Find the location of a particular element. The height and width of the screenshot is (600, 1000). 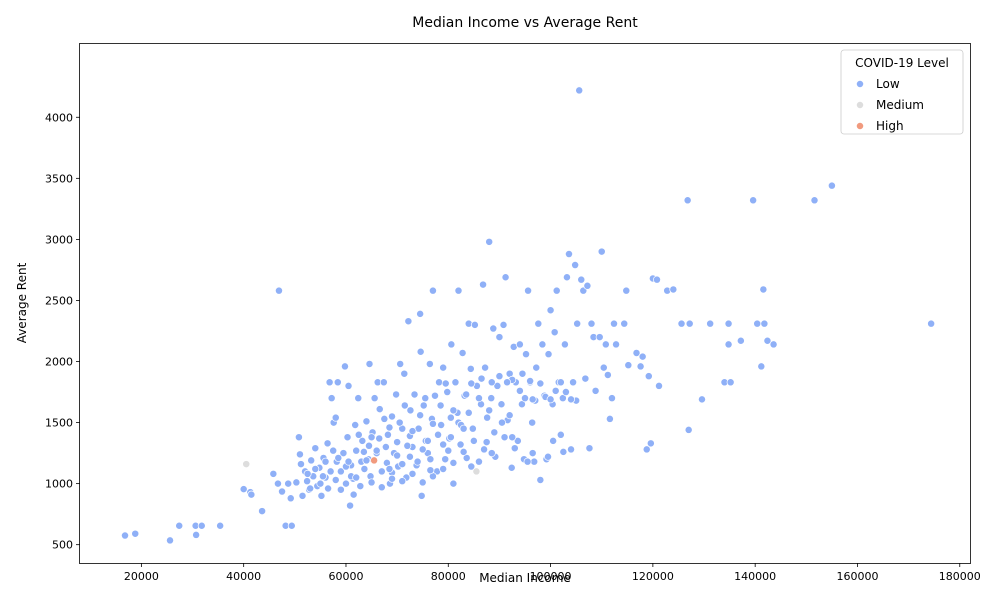

data-point-high is located at coordinates (374, 460).